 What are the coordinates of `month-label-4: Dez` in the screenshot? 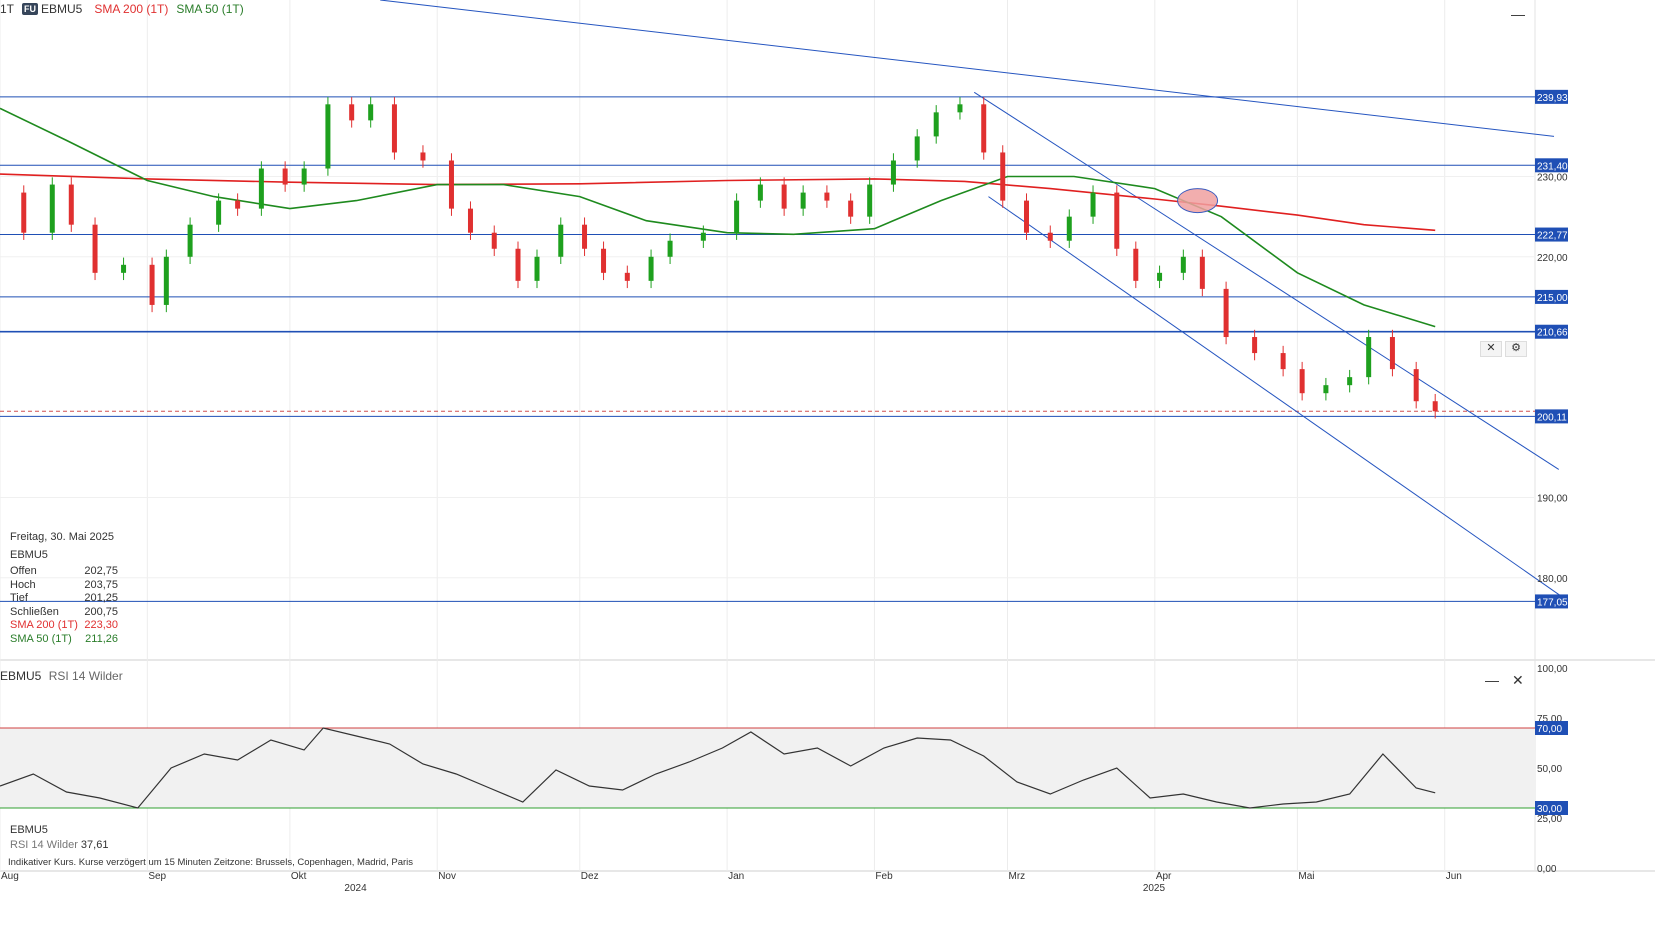 It's located at (590, 876).